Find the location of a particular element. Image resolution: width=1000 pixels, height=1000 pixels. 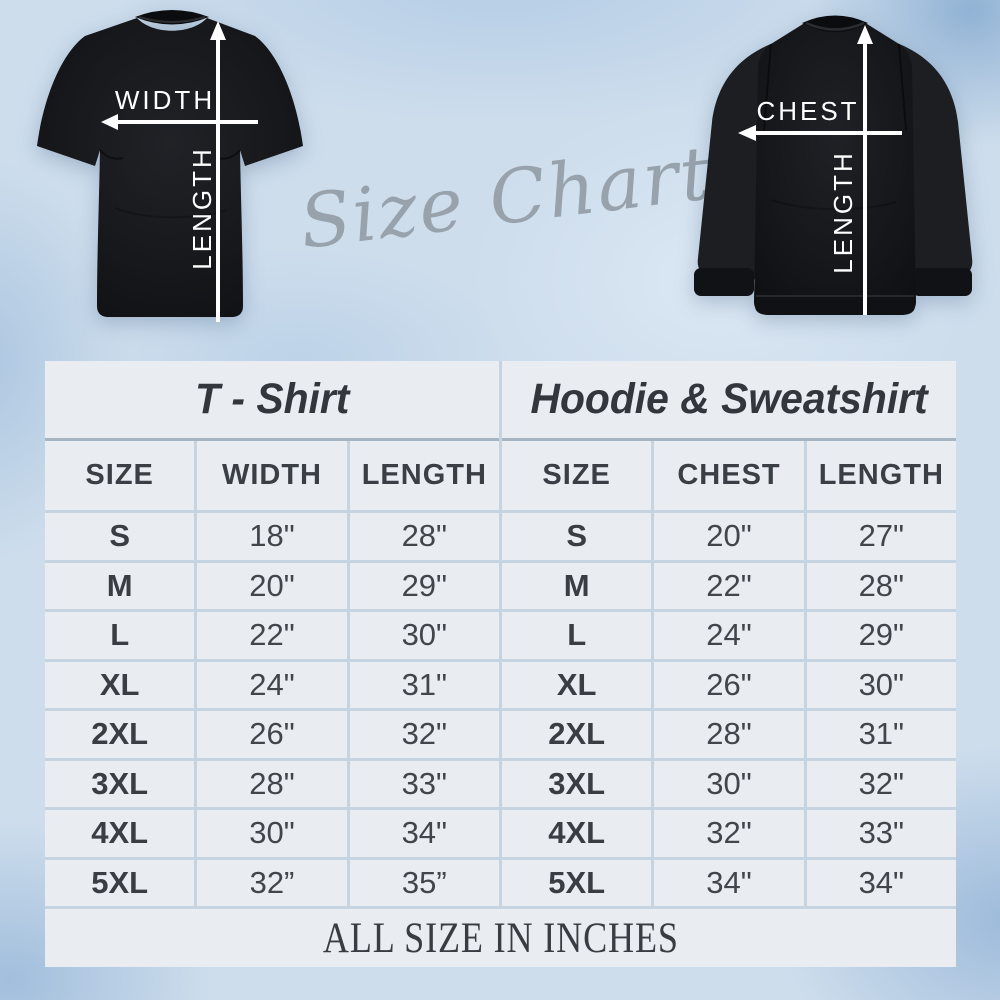

sweatshirt-photo: CHEST LENGTH is located at coordinates (833, 165).